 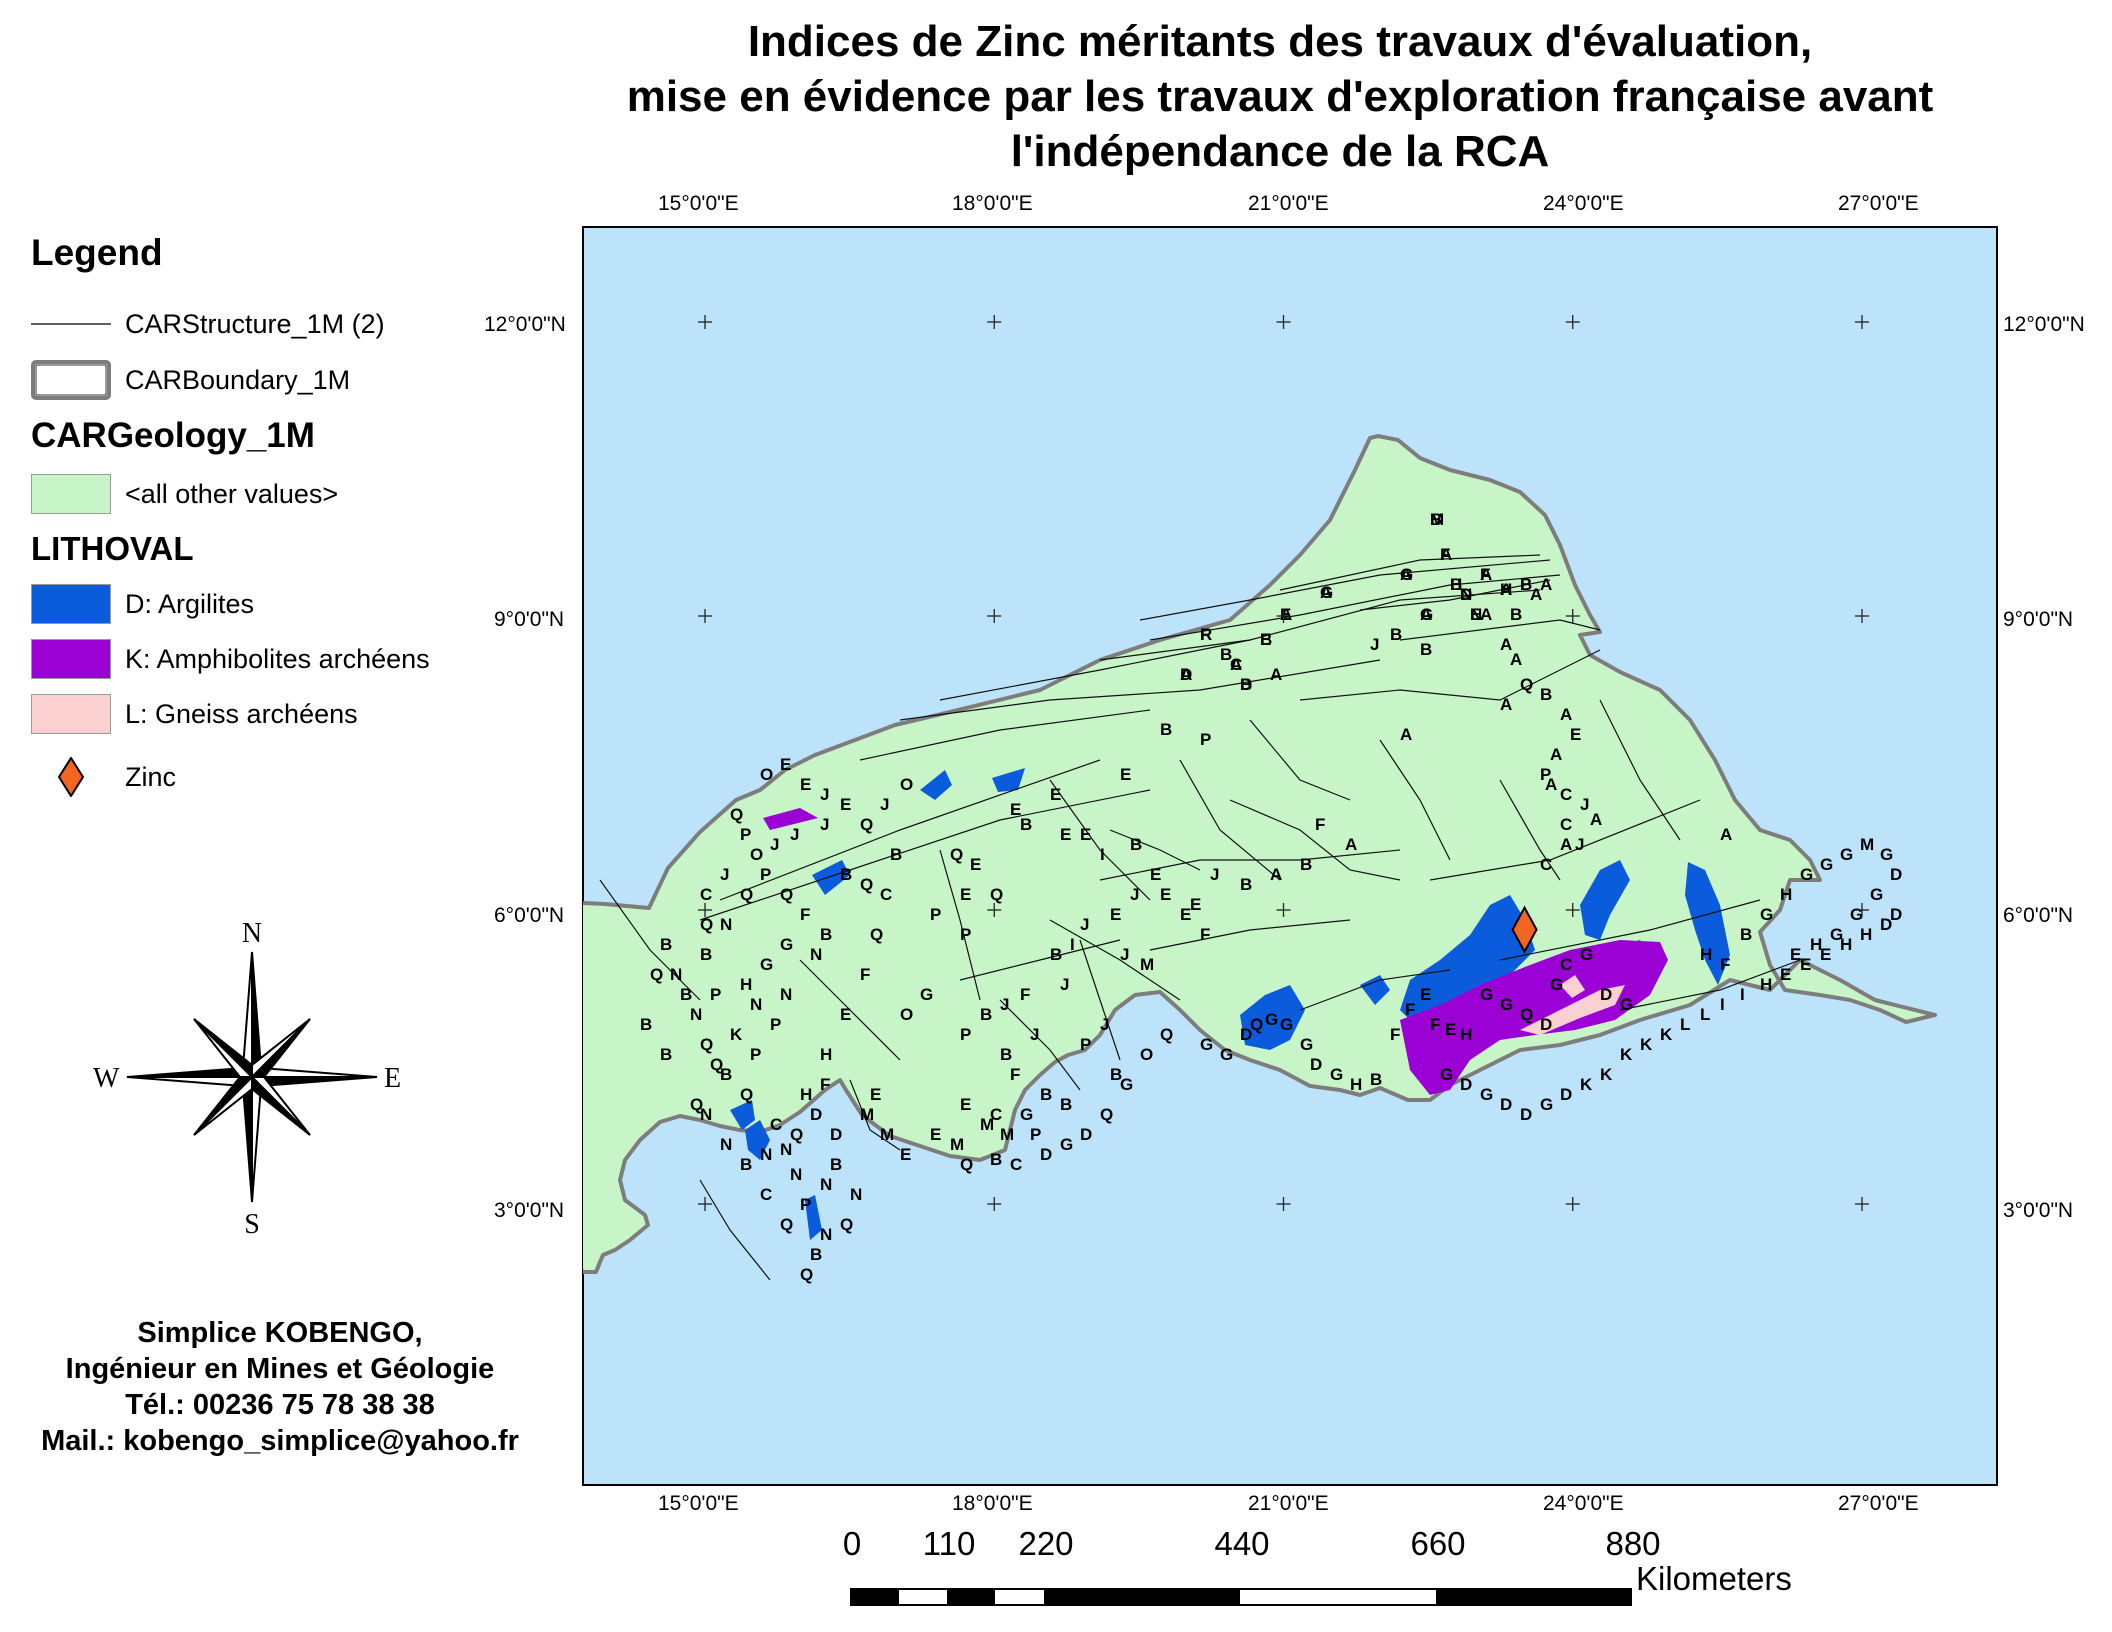 I want to click on scale-bar, so click(x=1241, y=1597).